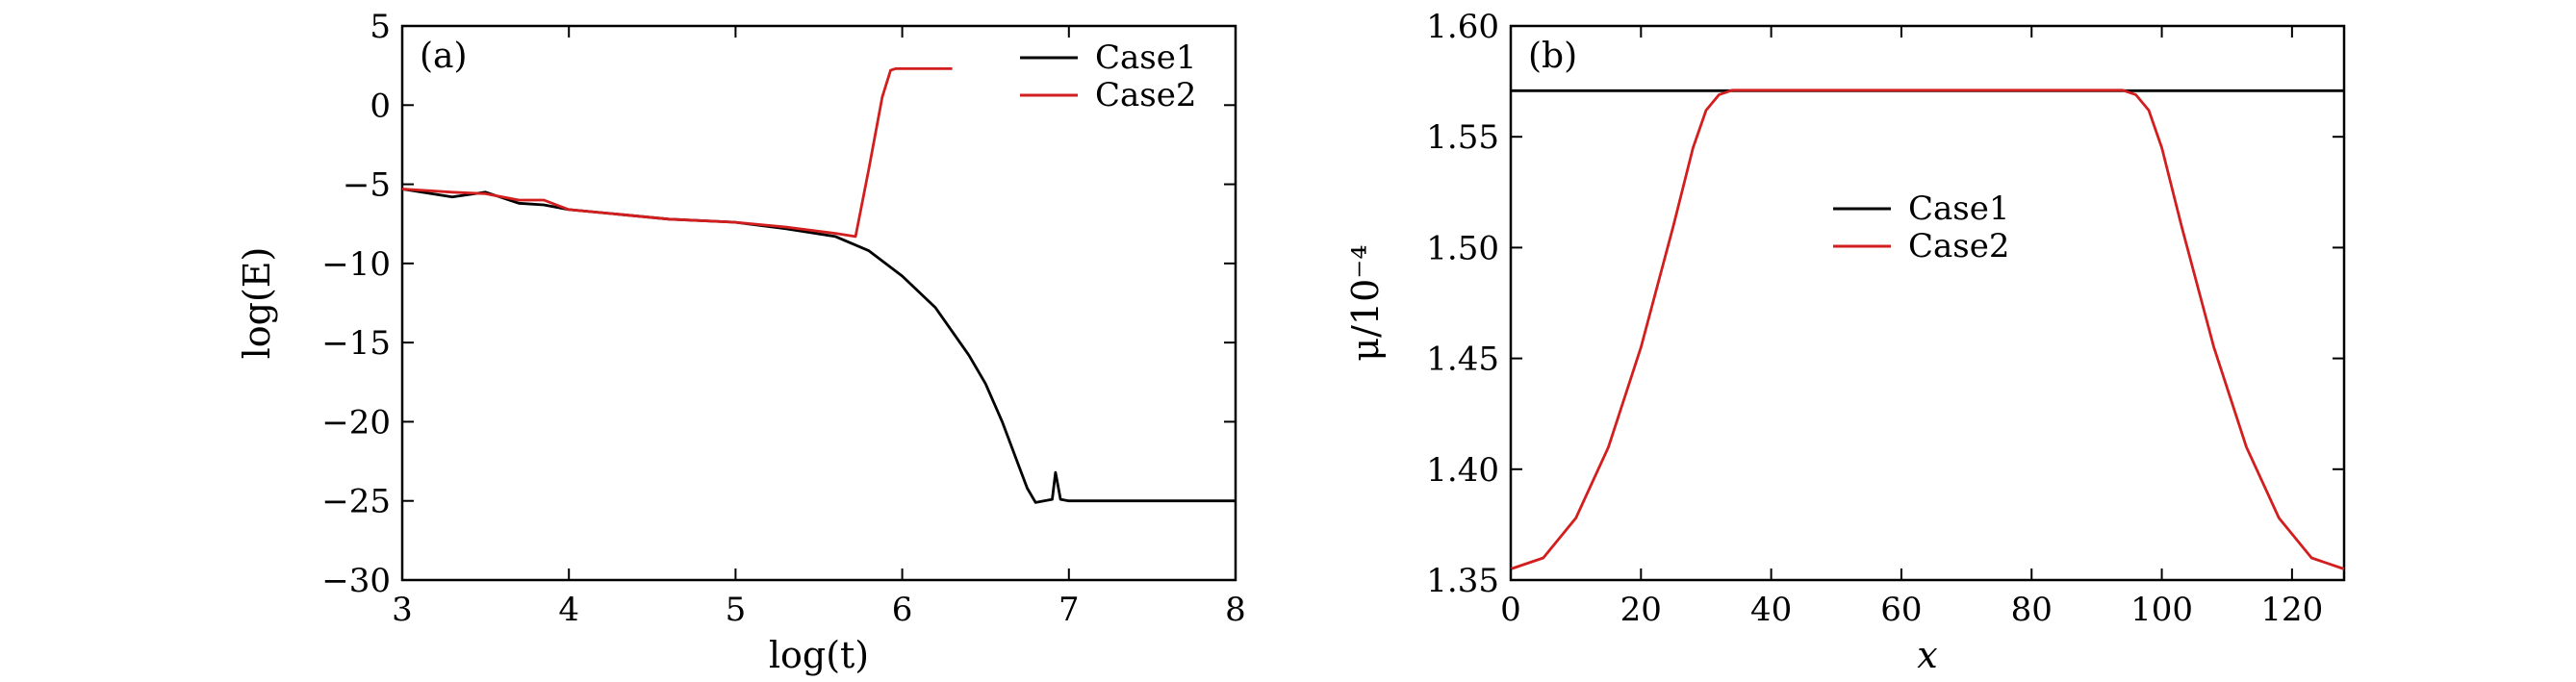 The image size is (2576, 682). I want to click on y-tick-label: −25, so click(356, 502).